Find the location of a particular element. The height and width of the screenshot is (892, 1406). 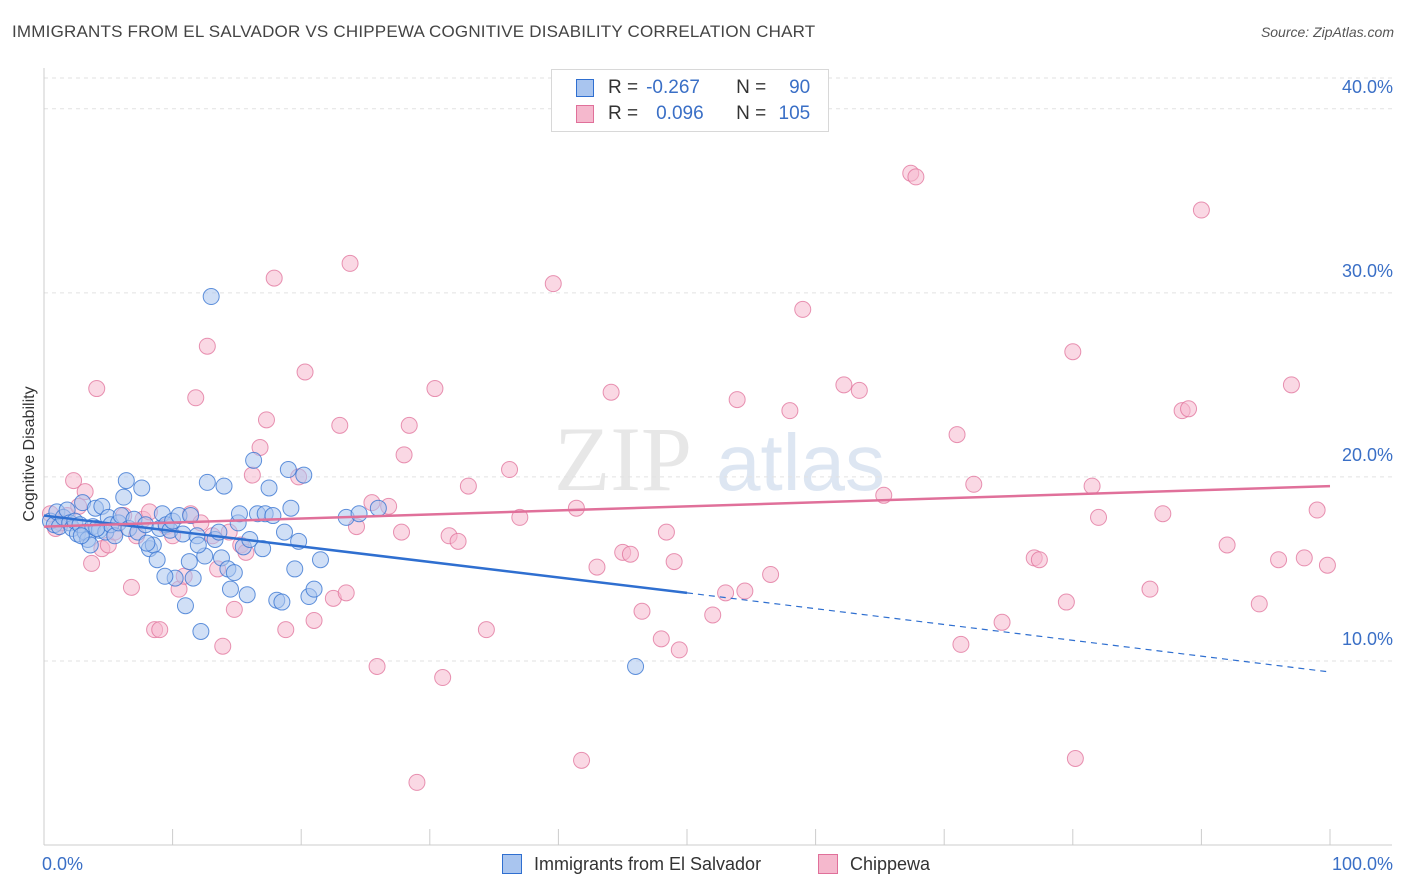

y-tick-label: 30.0% is located at coordinates (1367, 271).